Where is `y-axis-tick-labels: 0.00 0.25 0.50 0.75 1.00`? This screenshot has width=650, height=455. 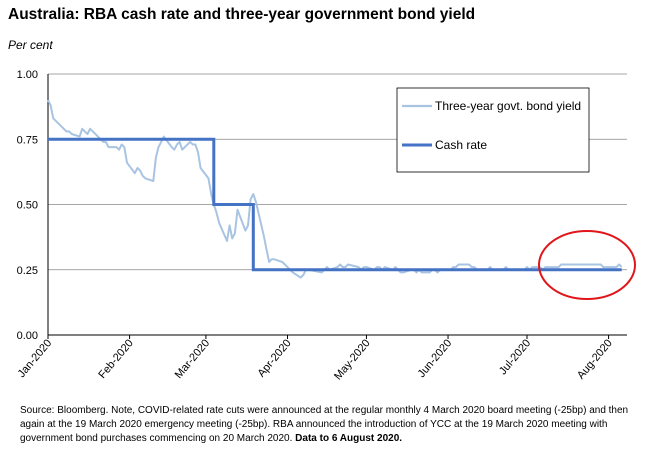
y-axis-tick-labels: 0.00 0.25 0.50 0.75 1.00 is located at coordinates (27, 205).